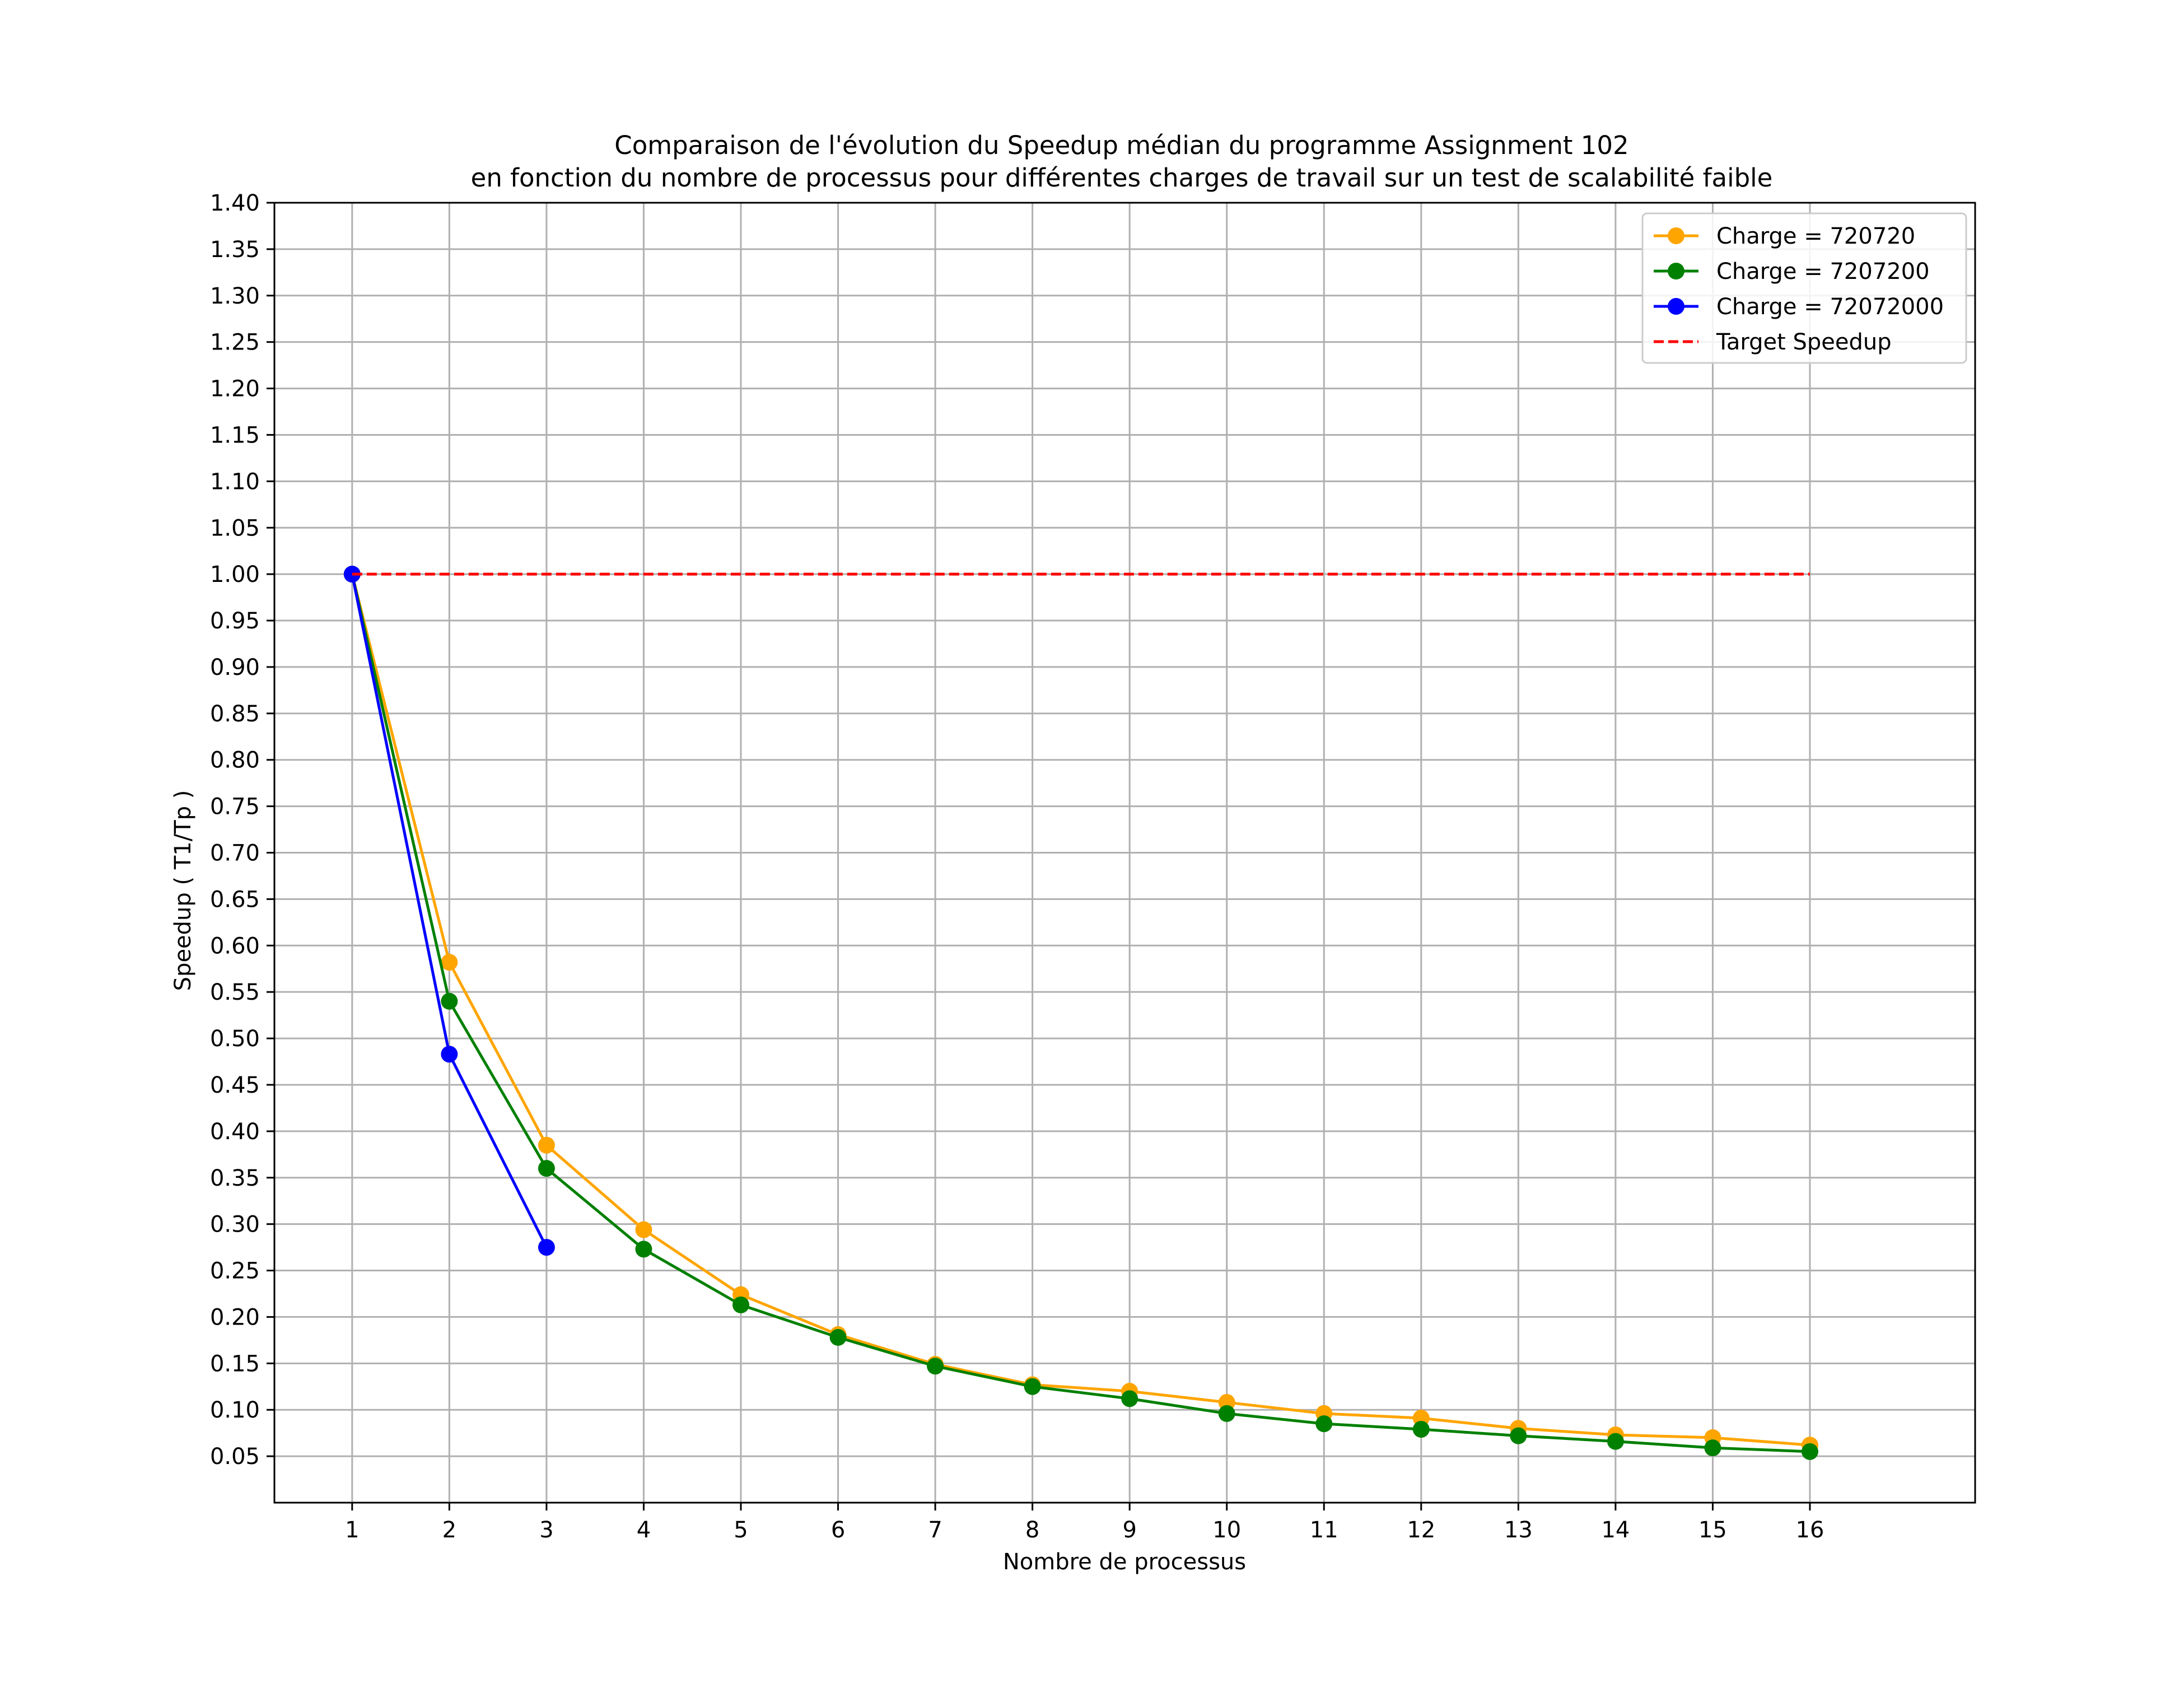 This screenshot has width=2184, height=1683. I want to click on y-tick-label: 0.15, so click(235, 1364).